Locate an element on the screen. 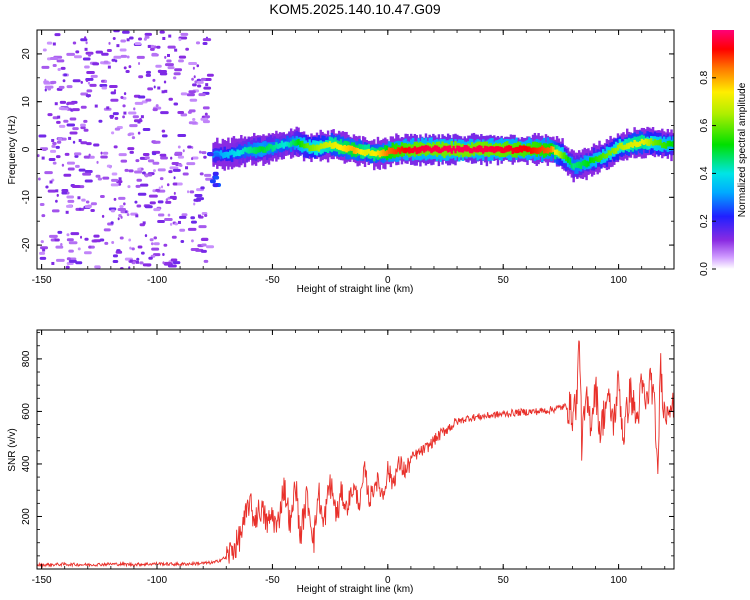 The image size is (750, 600). spectrogram-xtick-label: 0 is located at coordinates (388, 280).